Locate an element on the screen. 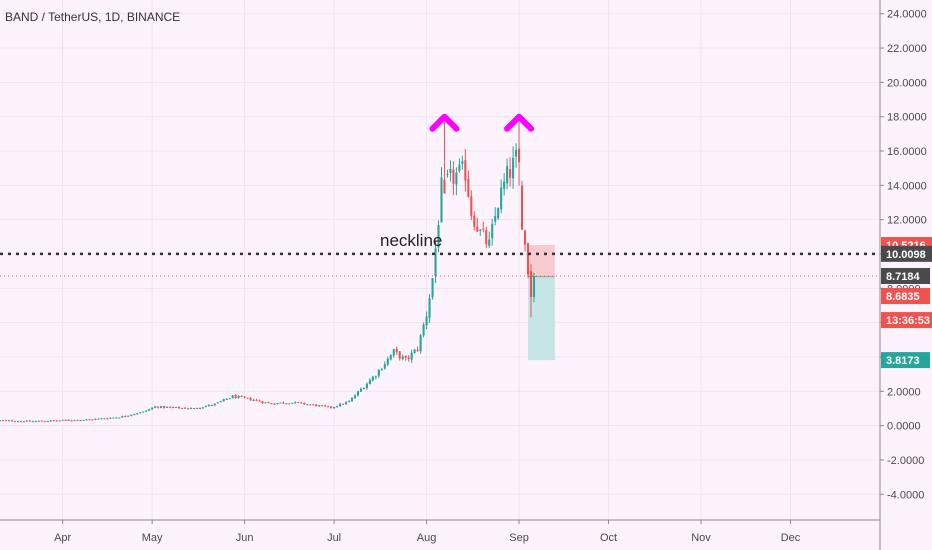 This screenshot has width=932, height=550. y-tick-label: 16.0000 is located at coordinates (907, 152).